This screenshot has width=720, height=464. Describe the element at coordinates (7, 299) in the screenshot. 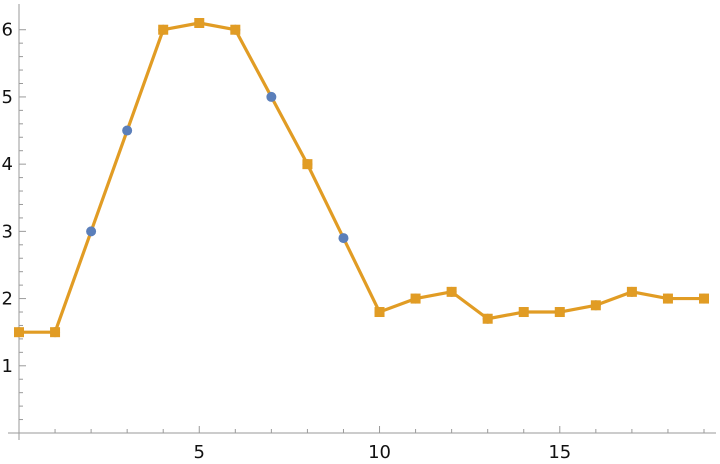

I see `y-tick-label: 2` at that location.